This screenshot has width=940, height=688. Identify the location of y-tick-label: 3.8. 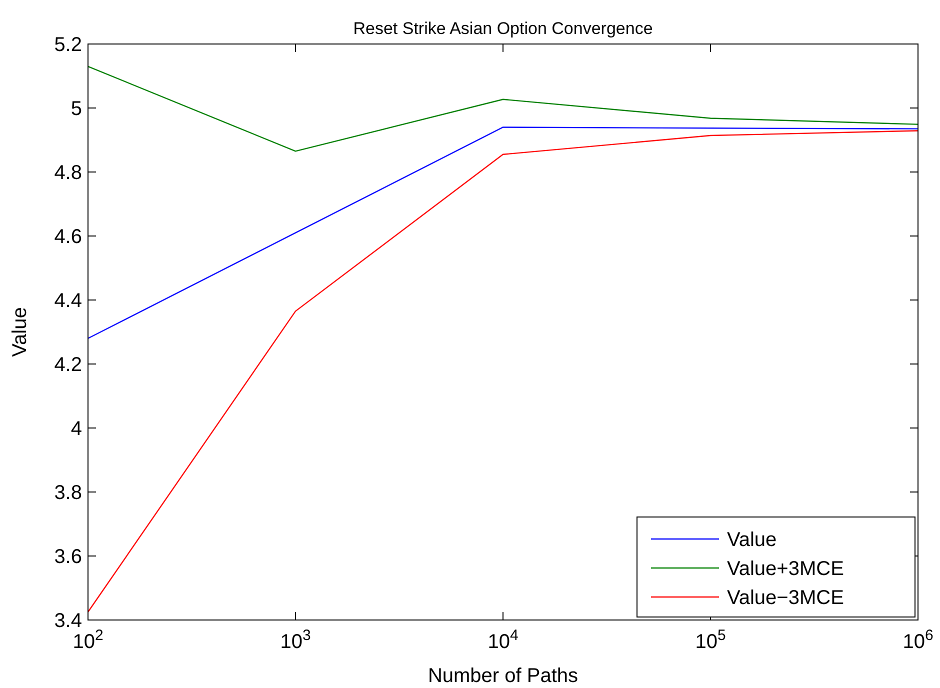
(68, 493).